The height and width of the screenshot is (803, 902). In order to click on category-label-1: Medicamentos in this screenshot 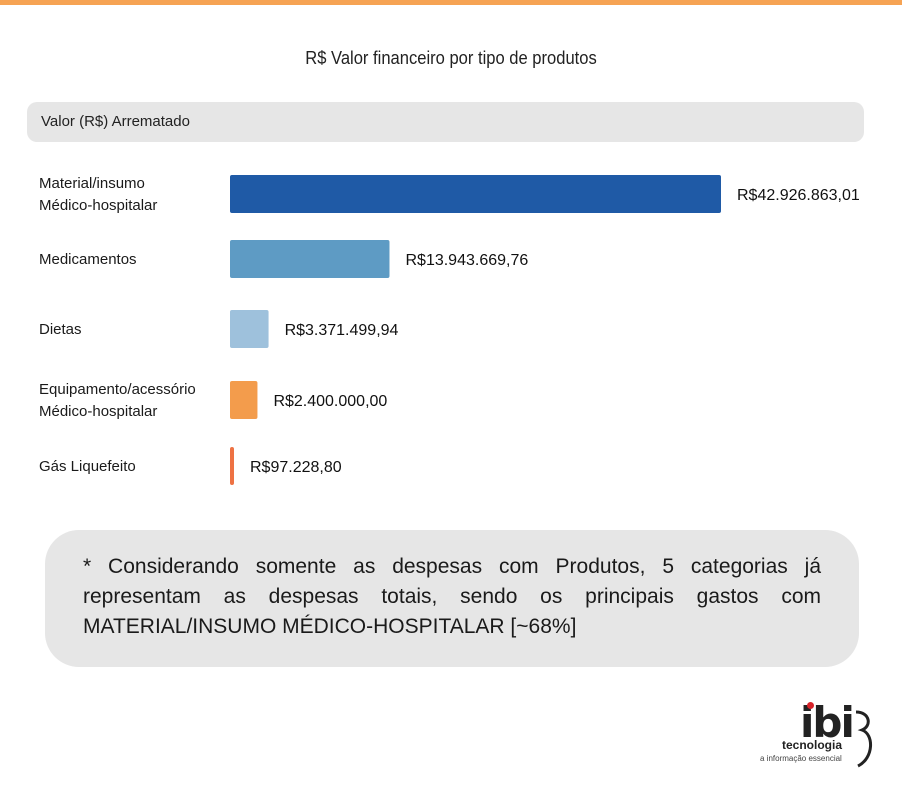, I will do `click(88, 259)`.